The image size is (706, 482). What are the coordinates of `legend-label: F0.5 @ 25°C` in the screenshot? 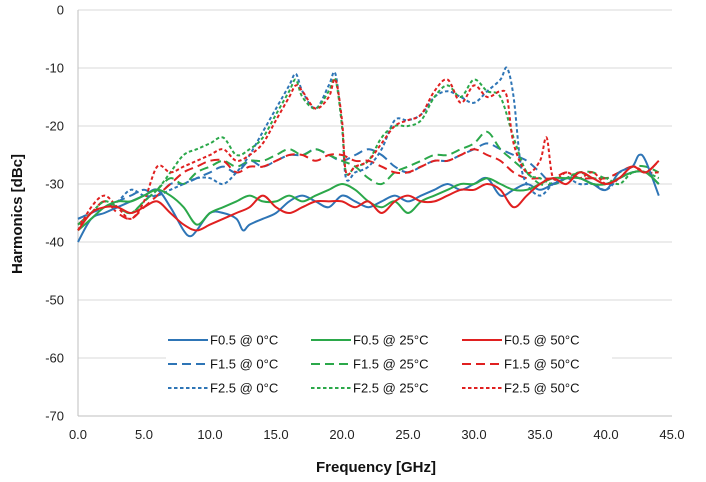 It's located at (390, 340).